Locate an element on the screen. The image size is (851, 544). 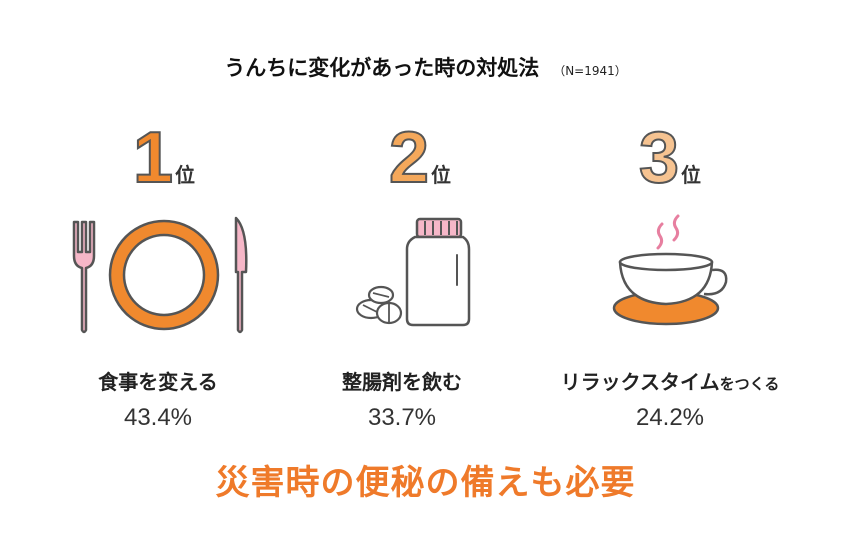
label-text: 食事を変える is located at coordinates (158, 382).